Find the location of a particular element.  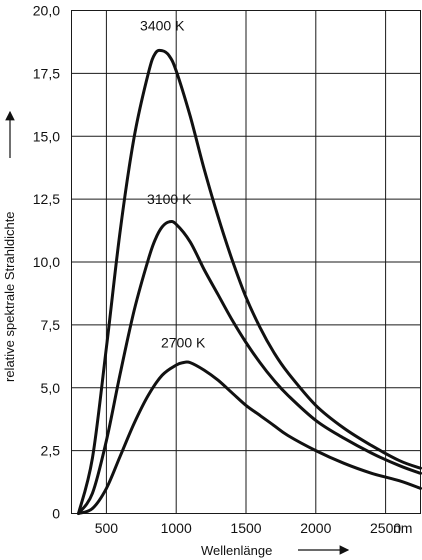

x-tick-label: 1500 is located at coordinates (245, 528).